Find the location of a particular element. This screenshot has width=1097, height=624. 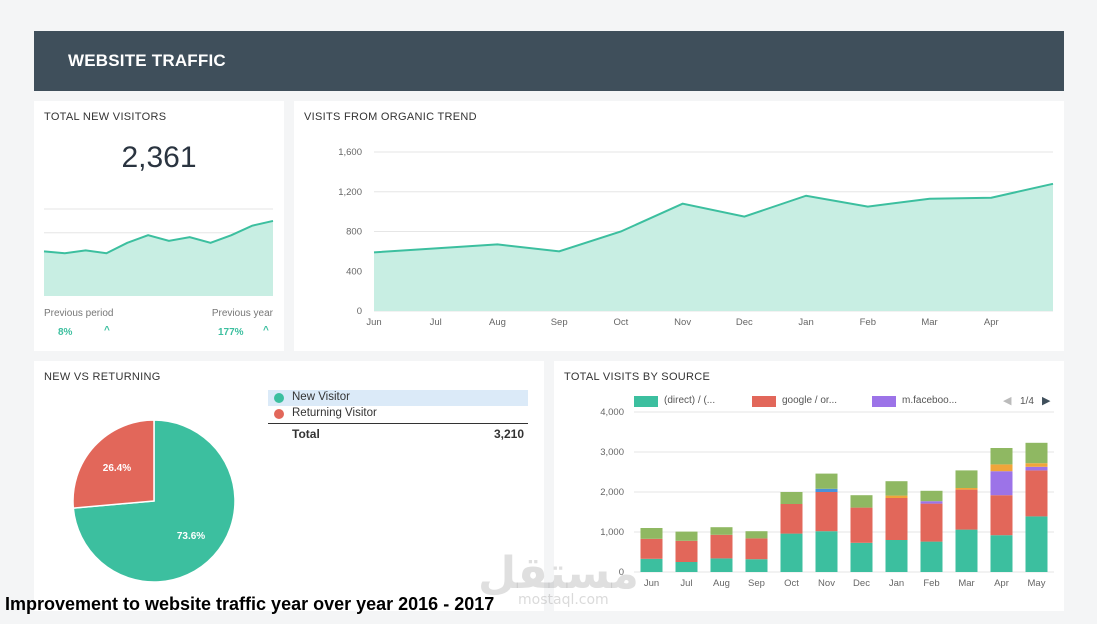

legend-total-row: Total 3,210 is located at coordinates (398, 432).